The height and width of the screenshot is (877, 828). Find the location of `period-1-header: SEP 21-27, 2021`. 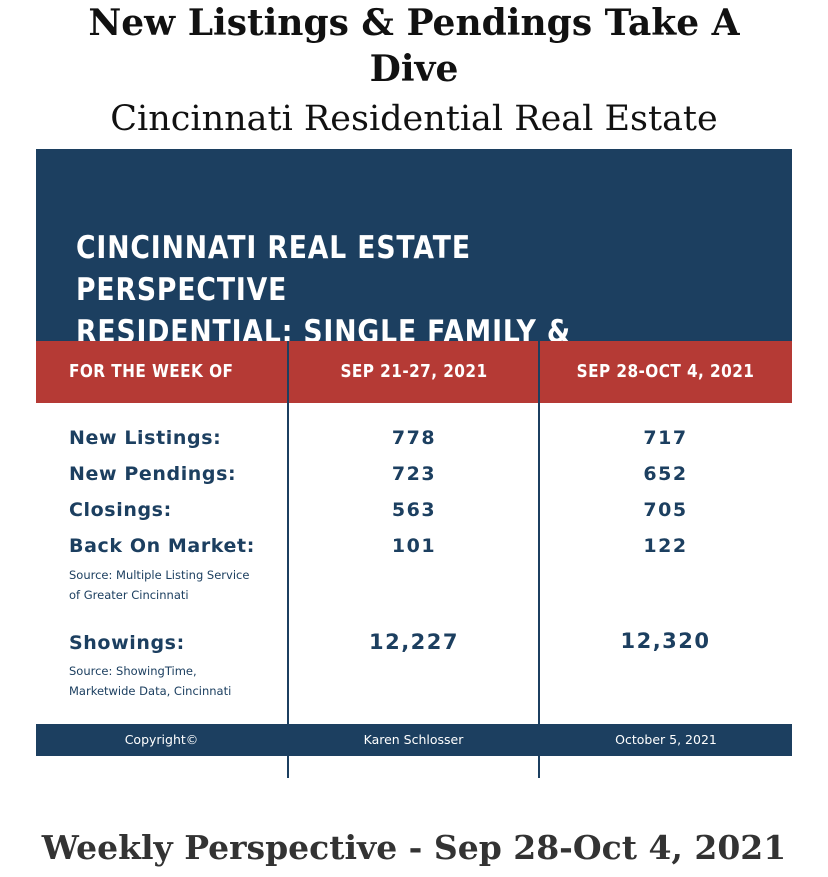

period-1-header: SEP 21-27, 2021 is located at coordinates (414, 371).